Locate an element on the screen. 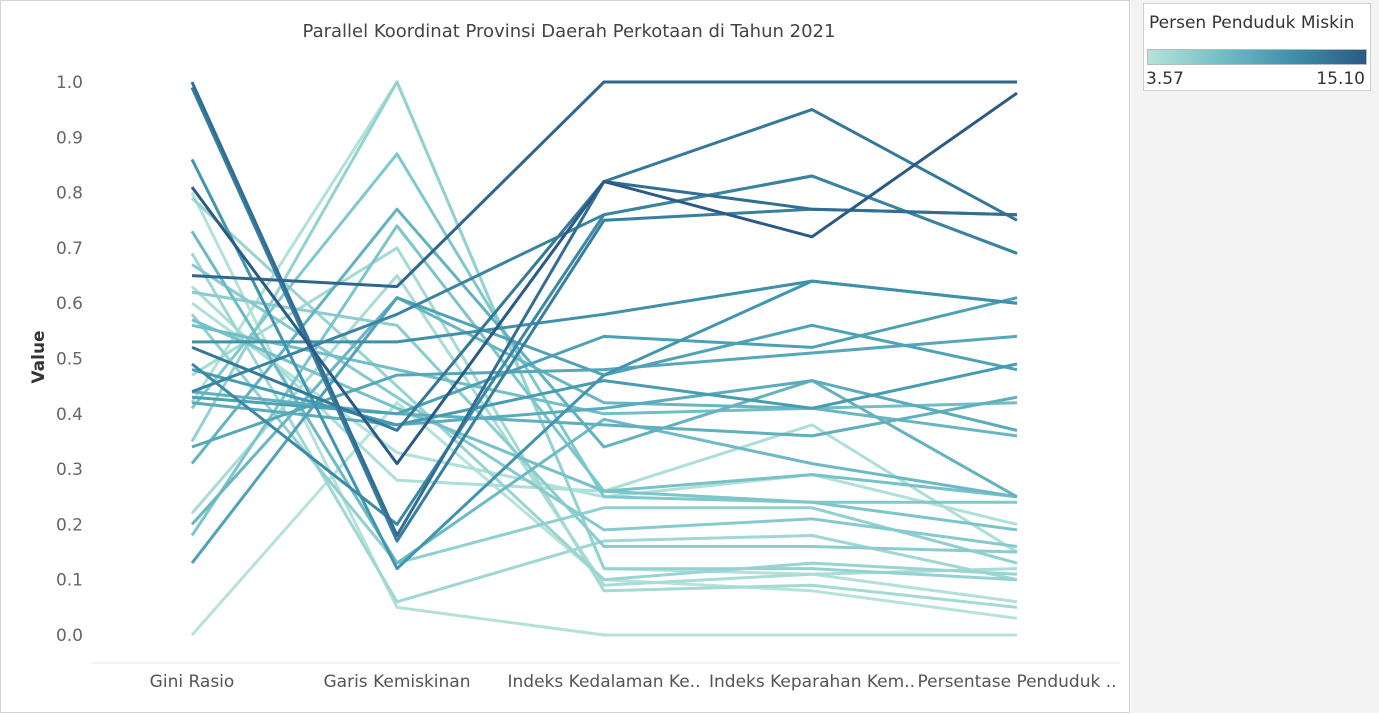 The image size is (1379, 714). x-category-label: Persentase Penduduk .. is located at coordinates (1016, 682).